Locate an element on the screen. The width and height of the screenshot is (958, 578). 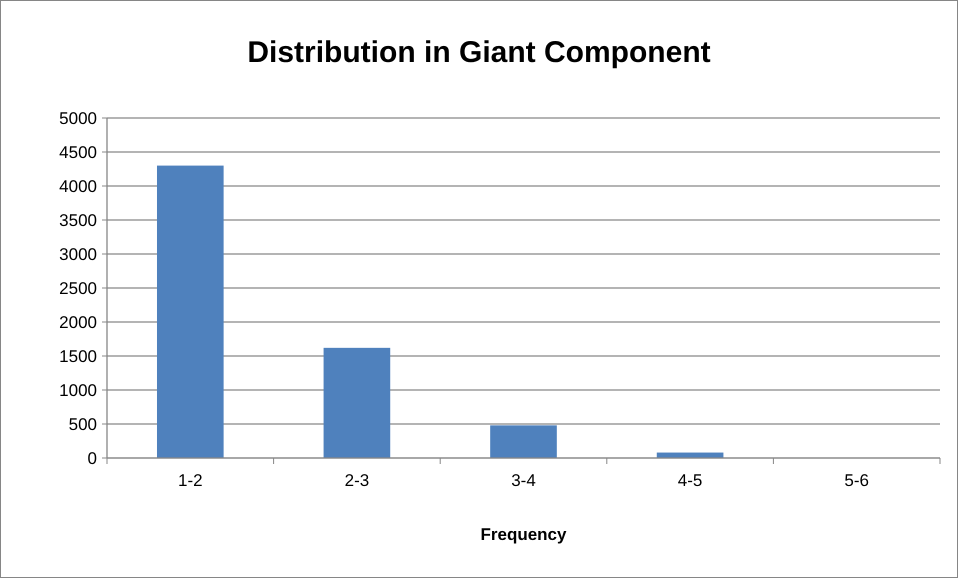
y-tick-label: 4500 is located at coordinates (78, 152).